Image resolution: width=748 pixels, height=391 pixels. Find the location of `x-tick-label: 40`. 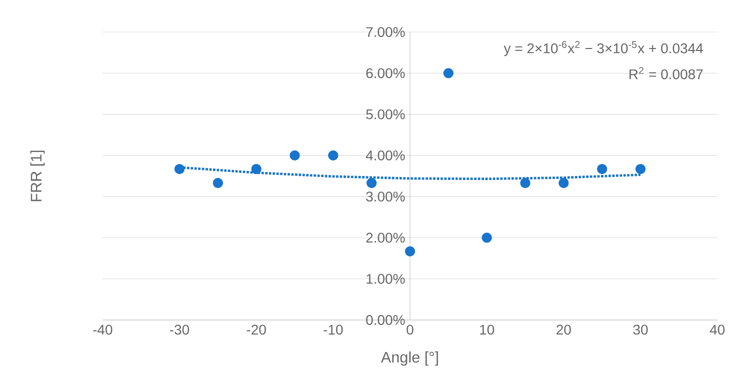

x-tick-label: 40 is located at coordinates (717, 329).